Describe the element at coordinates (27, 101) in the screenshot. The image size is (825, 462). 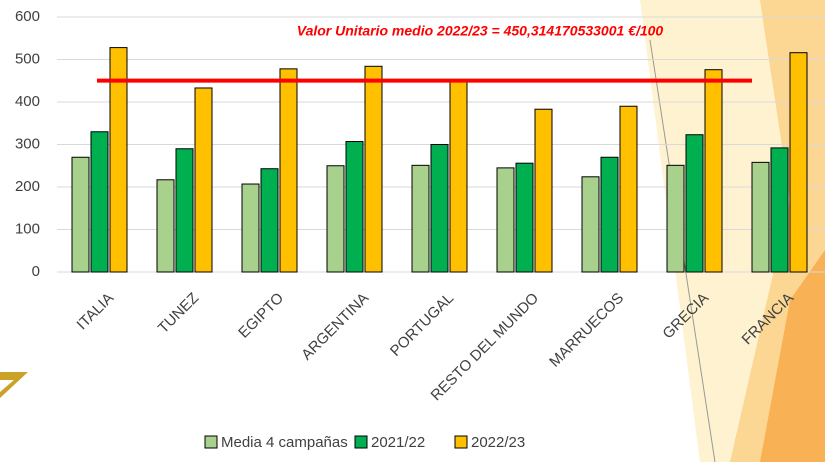
I see `y-tick-label: 400` at that location.